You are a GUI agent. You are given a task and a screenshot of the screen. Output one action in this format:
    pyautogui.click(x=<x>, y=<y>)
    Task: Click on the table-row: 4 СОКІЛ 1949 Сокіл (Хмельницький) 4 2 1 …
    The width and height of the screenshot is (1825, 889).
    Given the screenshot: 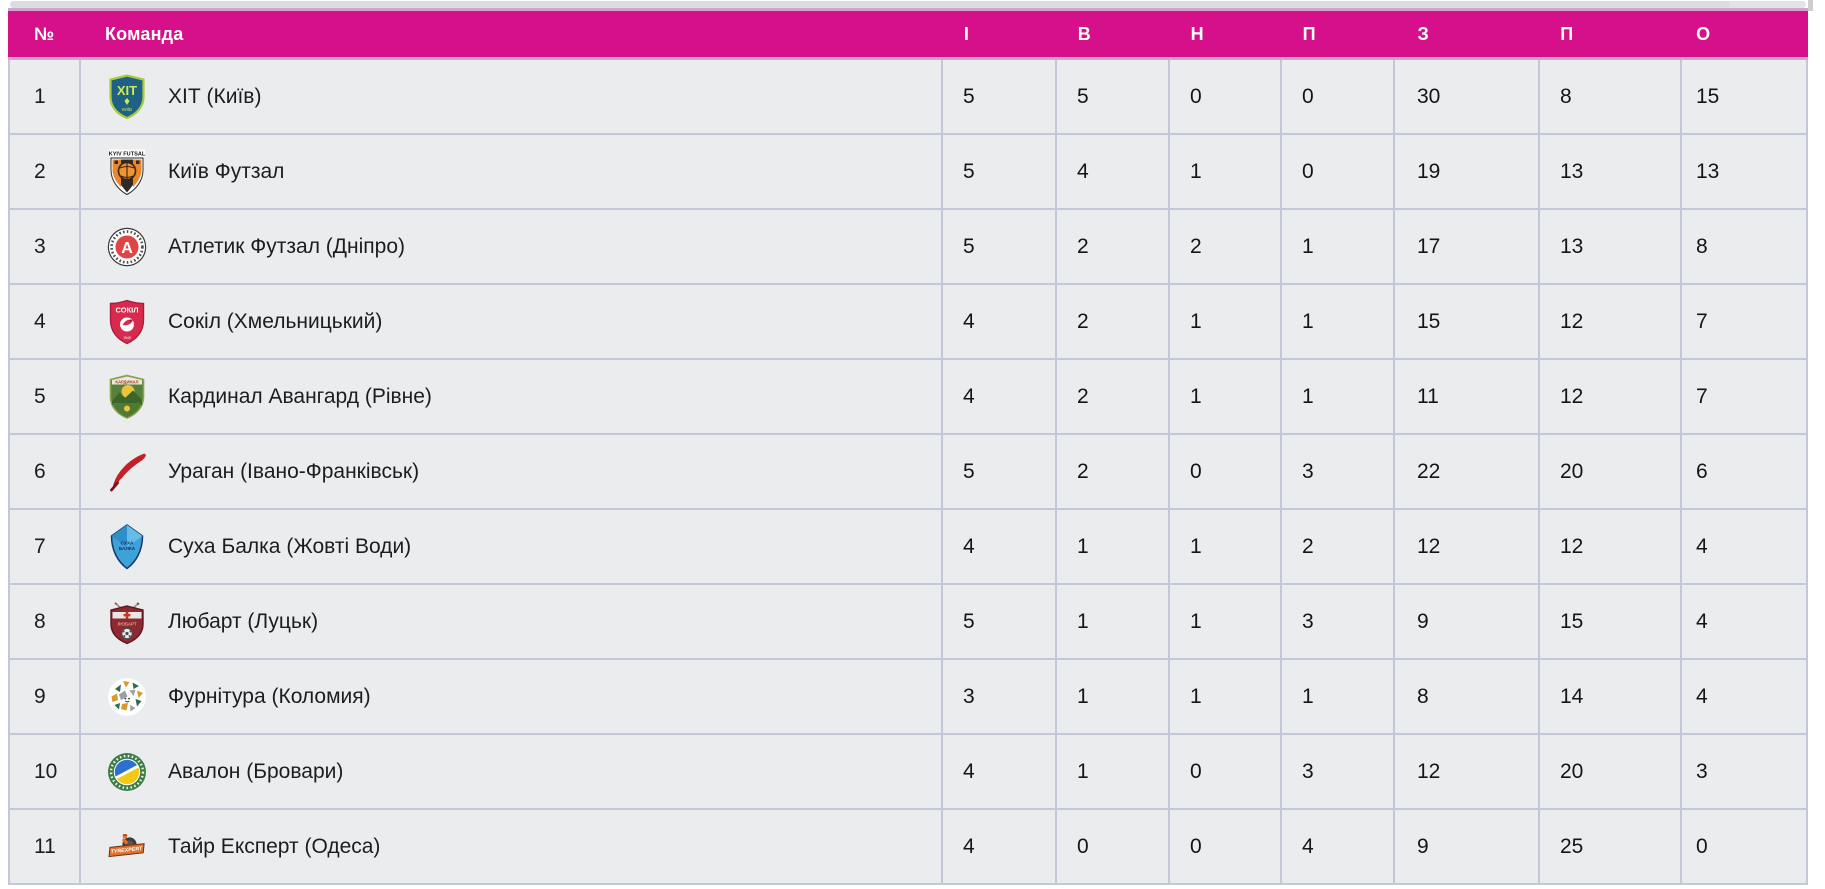 What is the action you would take?
    pyautogui.click(x=909, y=322)
    